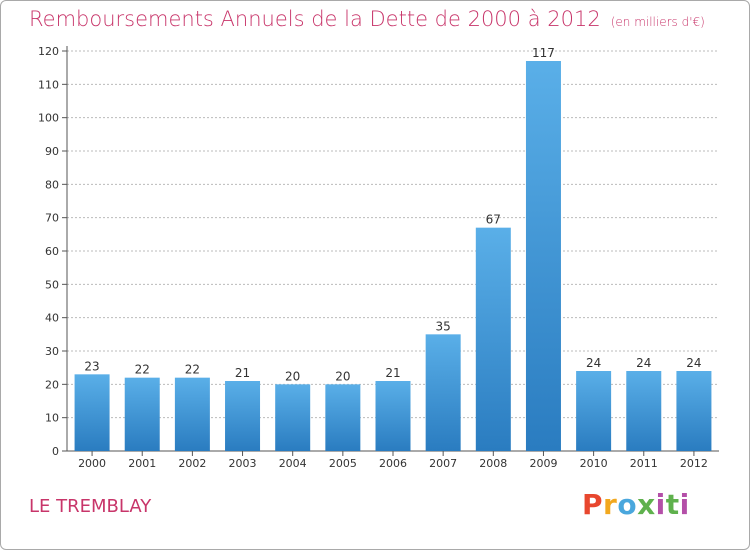  What do you see at coordinates (543, 53) in the screenshot?
I see `data-label-2009: 117` at bounding box center [543, 53].